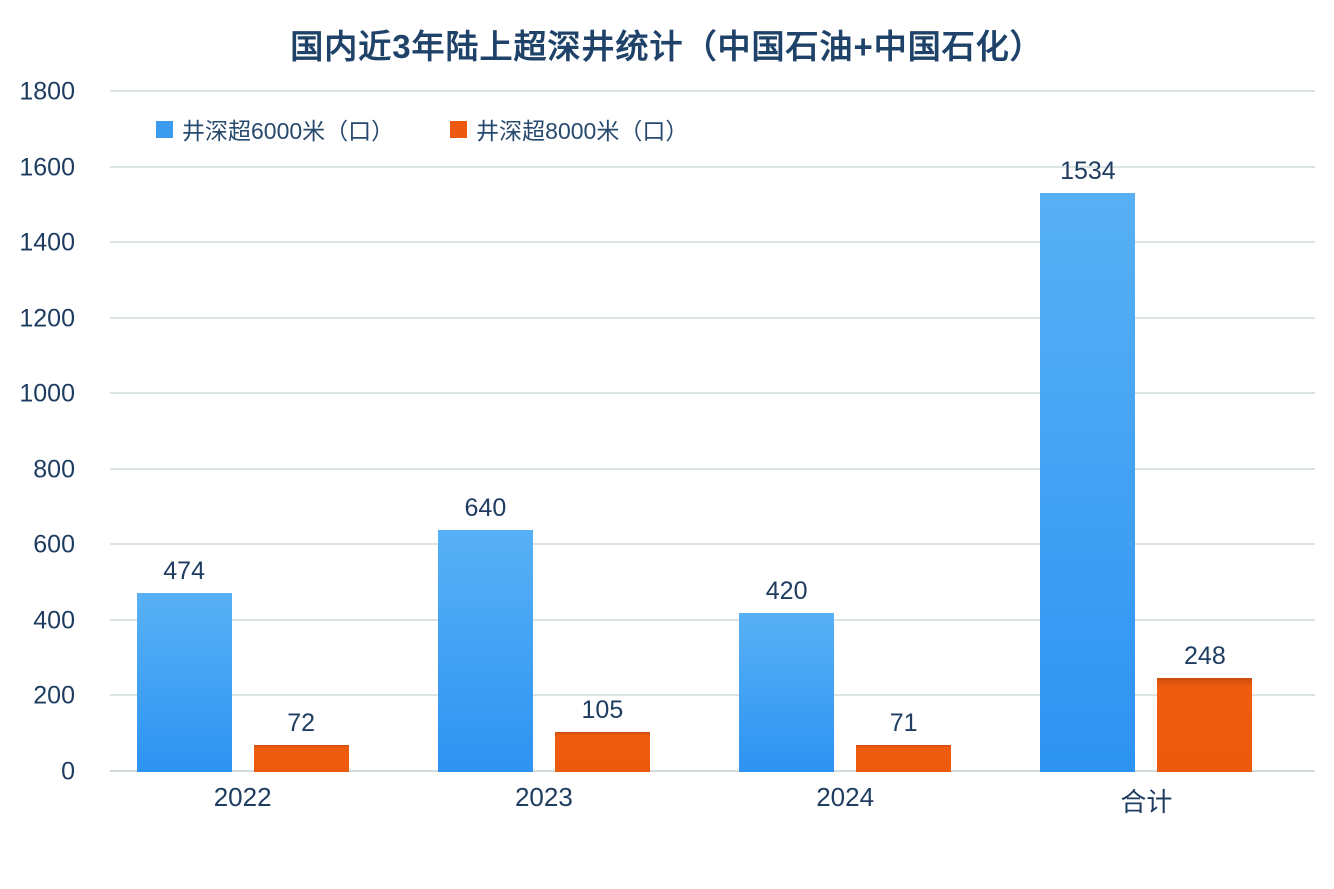  What do you see at coordinates (288, 131) in the screenshot?
I see `legend-label: 井深超6000米（口）` at bounding box center [288, 131].